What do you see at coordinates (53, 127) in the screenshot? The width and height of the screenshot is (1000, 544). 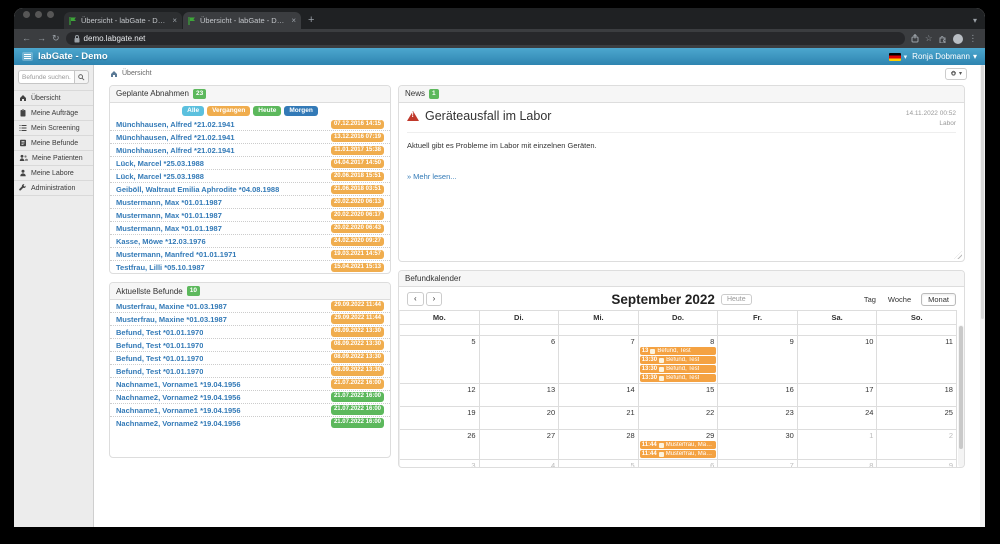 I see `sidebar-item-mein-screening: Mein Screening` at bounding box center [53, 127].